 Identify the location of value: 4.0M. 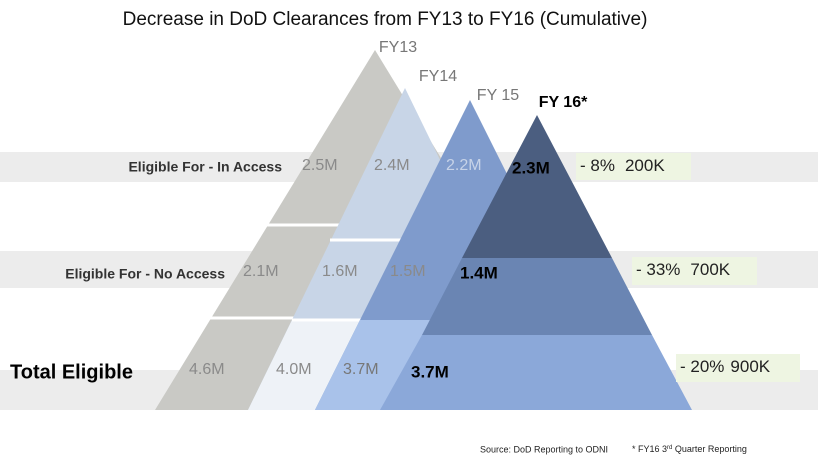
(294, 369).